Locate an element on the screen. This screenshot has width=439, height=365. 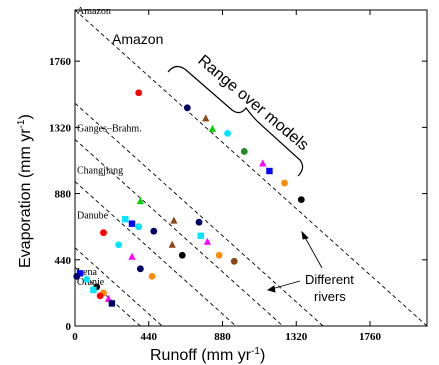
river-label-3: Danube is located at coordinates (93, 216).